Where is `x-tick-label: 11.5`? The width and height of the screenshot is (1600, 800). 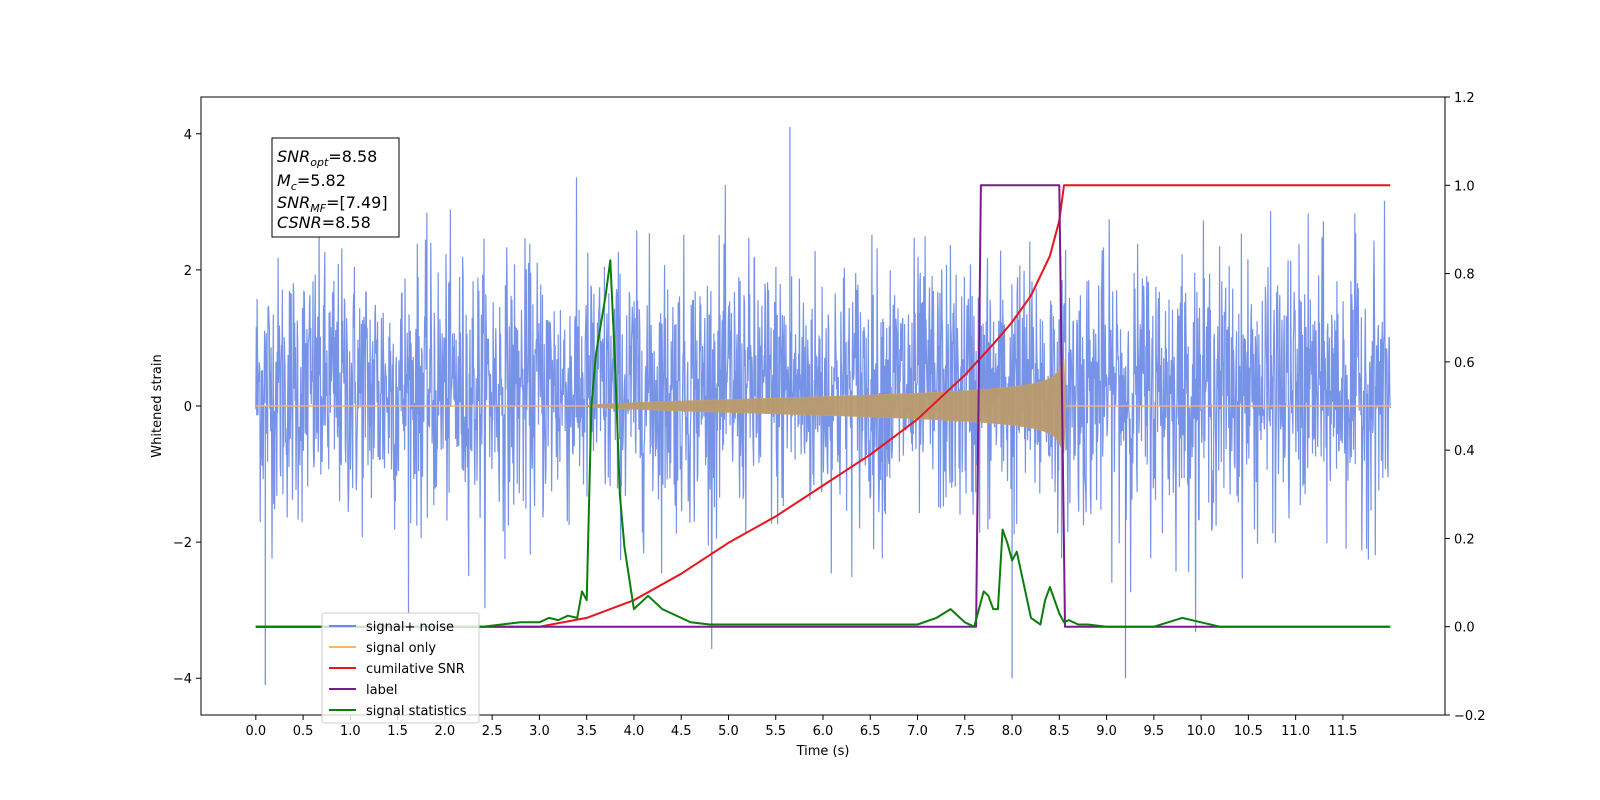
x-tick-label: 11.5 is located at coordinates (1342, 731).